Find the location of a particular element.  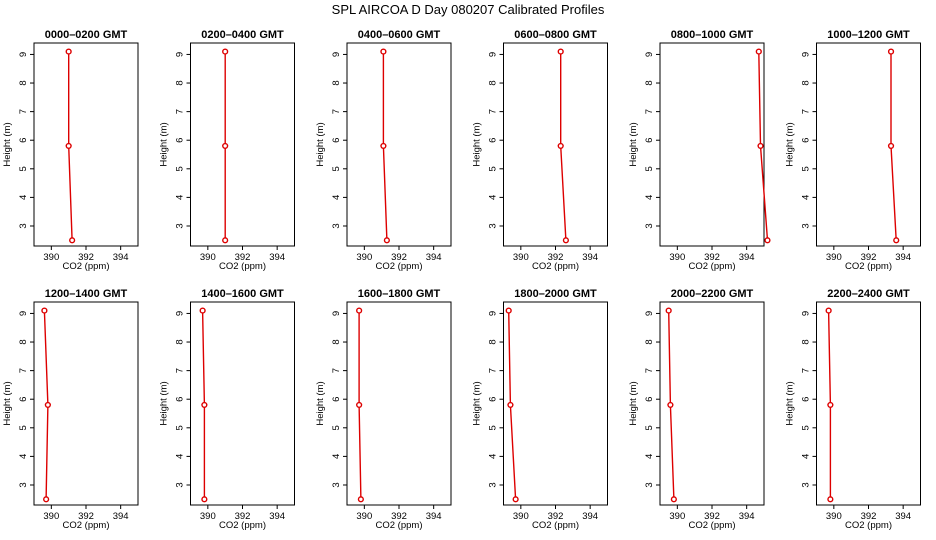

panel-title: 2000–2200 GMT is located at coordinates (712, 294).